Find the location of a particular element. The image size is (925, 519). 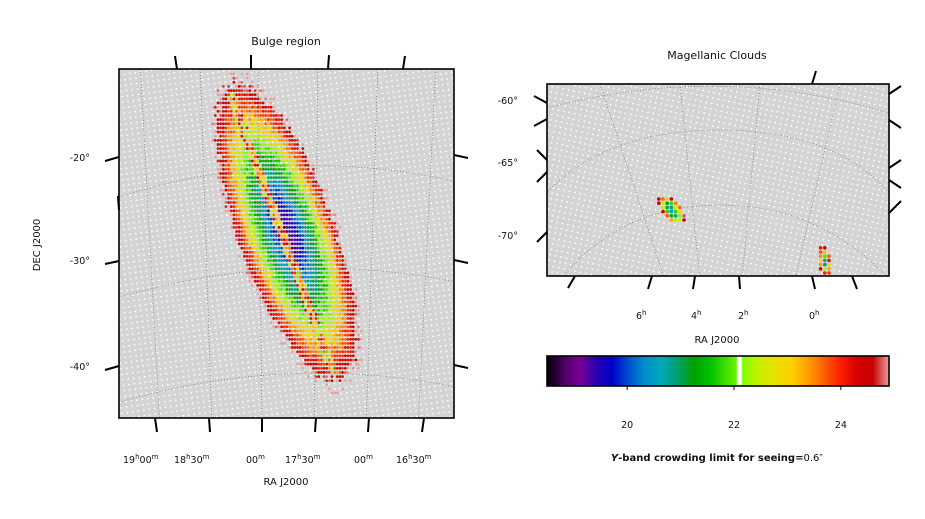

lmc-crowding-point is located at coordinates (684, 220).